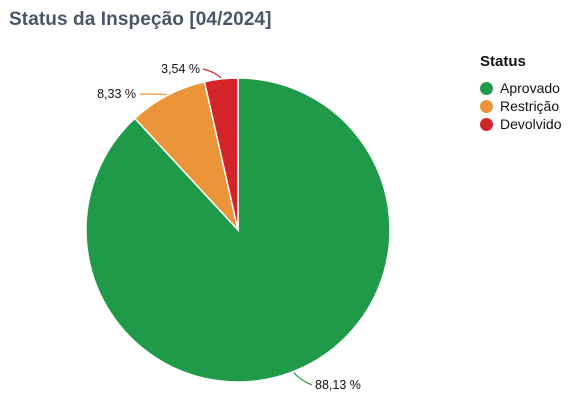 This screenshot has width=575, height=400. Describe the element at coordinates (338, 385) in the screenshot. I see `data-label-aprovado: 88,13 %` at that location.